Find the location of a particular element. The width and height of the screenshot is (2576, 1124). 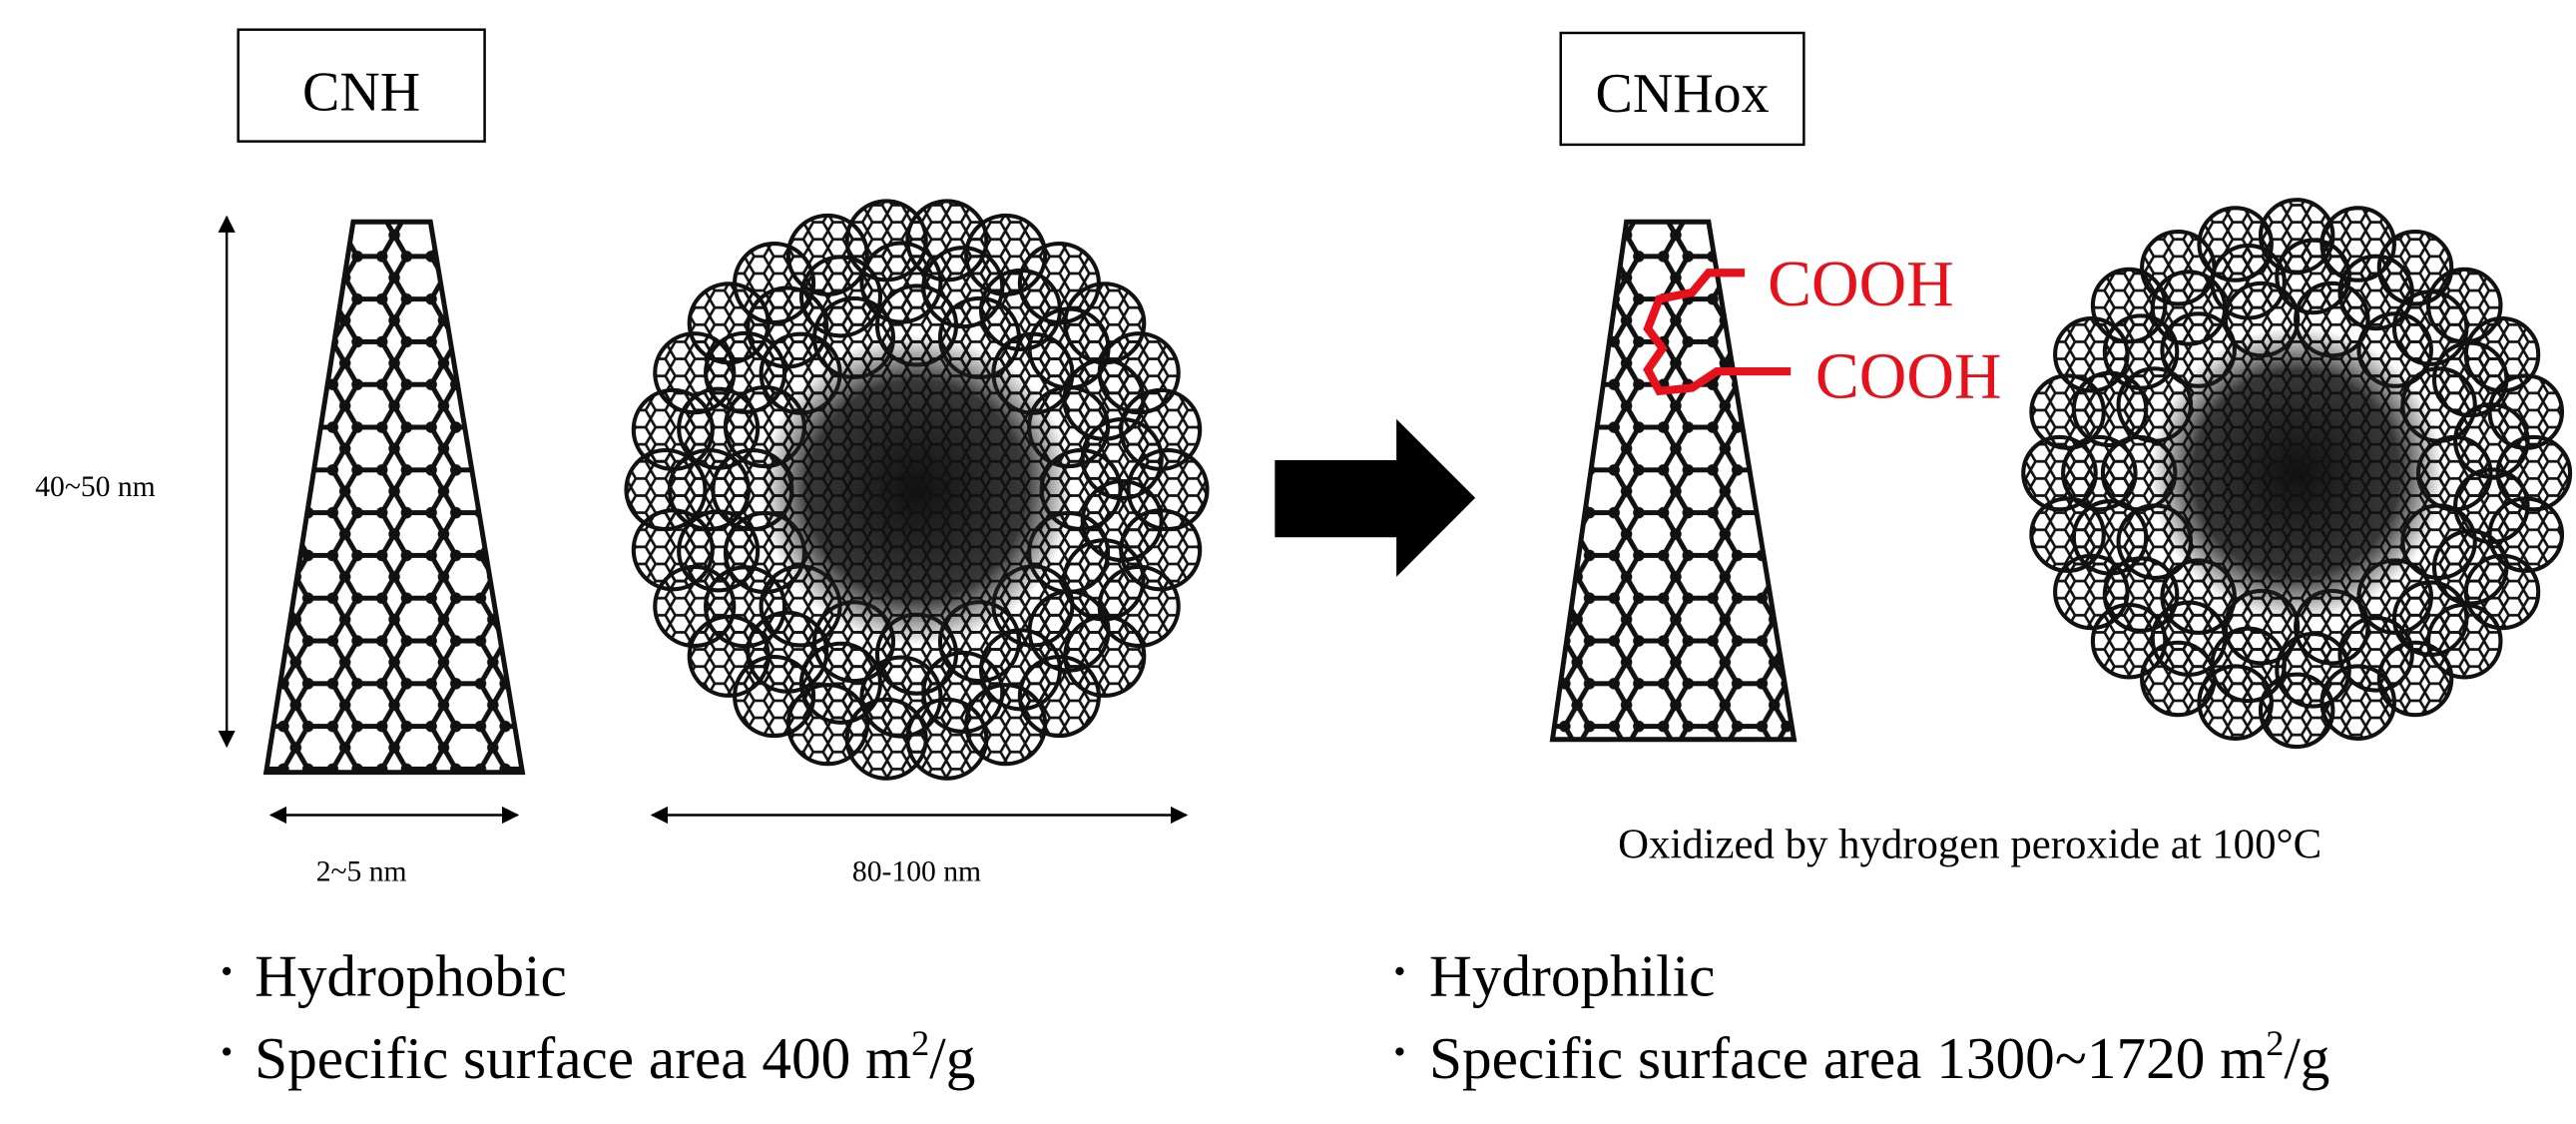

label: CNHox is located at coordinates (1683, 94).